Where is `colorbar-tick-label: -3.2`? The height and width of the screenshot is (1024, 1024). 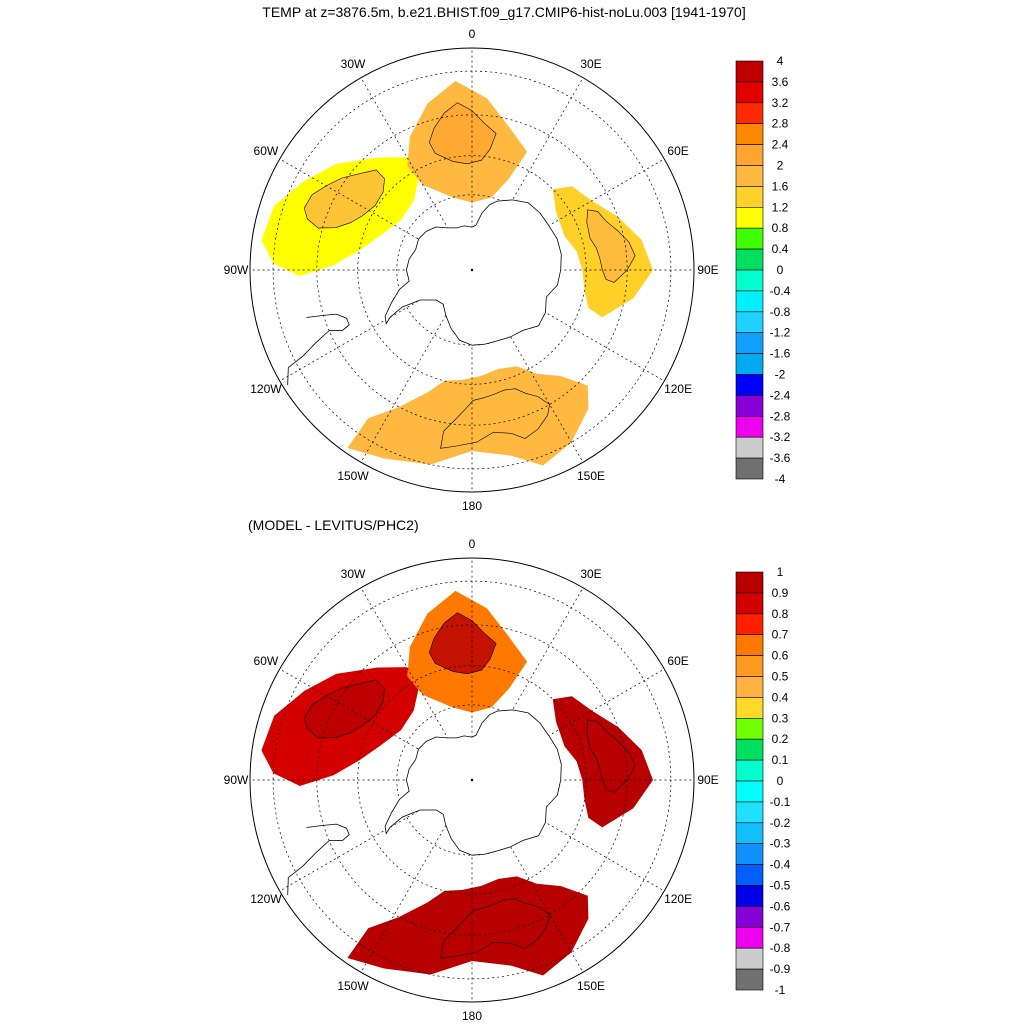
colorbar-tick-label: -3.2 is located at coordinates (780, 437).